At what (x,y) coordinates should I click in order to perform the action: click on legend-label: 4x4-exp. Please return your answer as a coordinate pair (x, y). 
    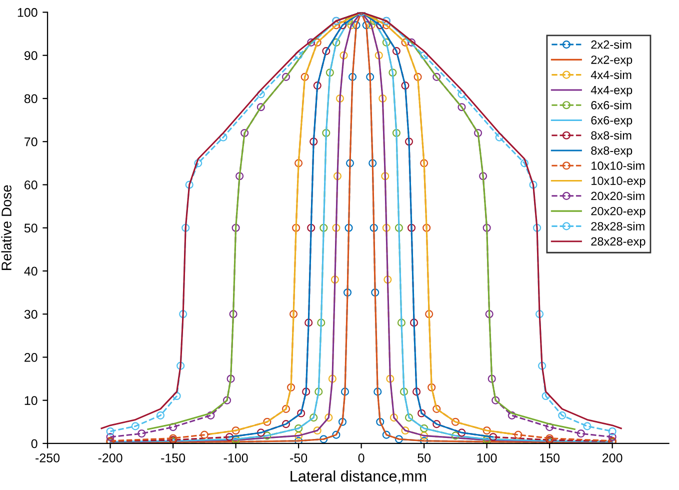
    Looking at the image, I should click on (611, 91).